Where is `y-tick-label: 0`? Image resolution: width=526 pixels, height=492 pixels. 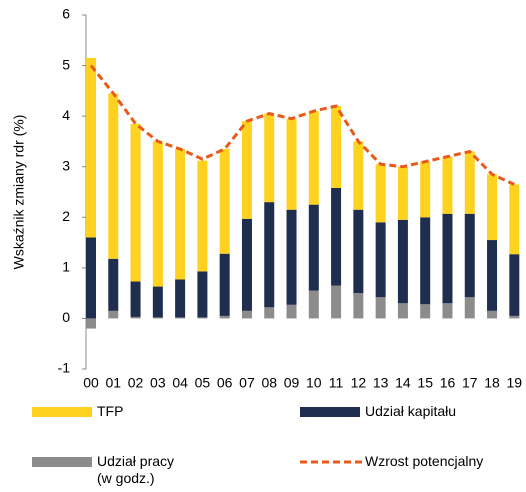 y-tick-label: 0 is located at coordinates (66, 317).